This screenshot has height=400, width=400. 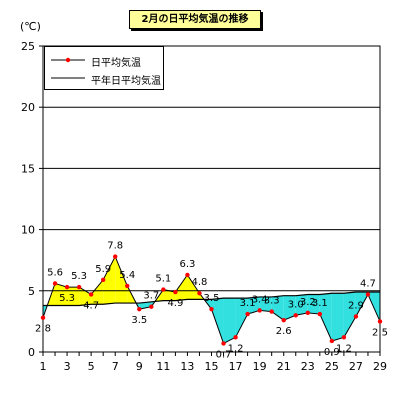 I want to click on data-label: 5.9, so click(x=103, y=269).